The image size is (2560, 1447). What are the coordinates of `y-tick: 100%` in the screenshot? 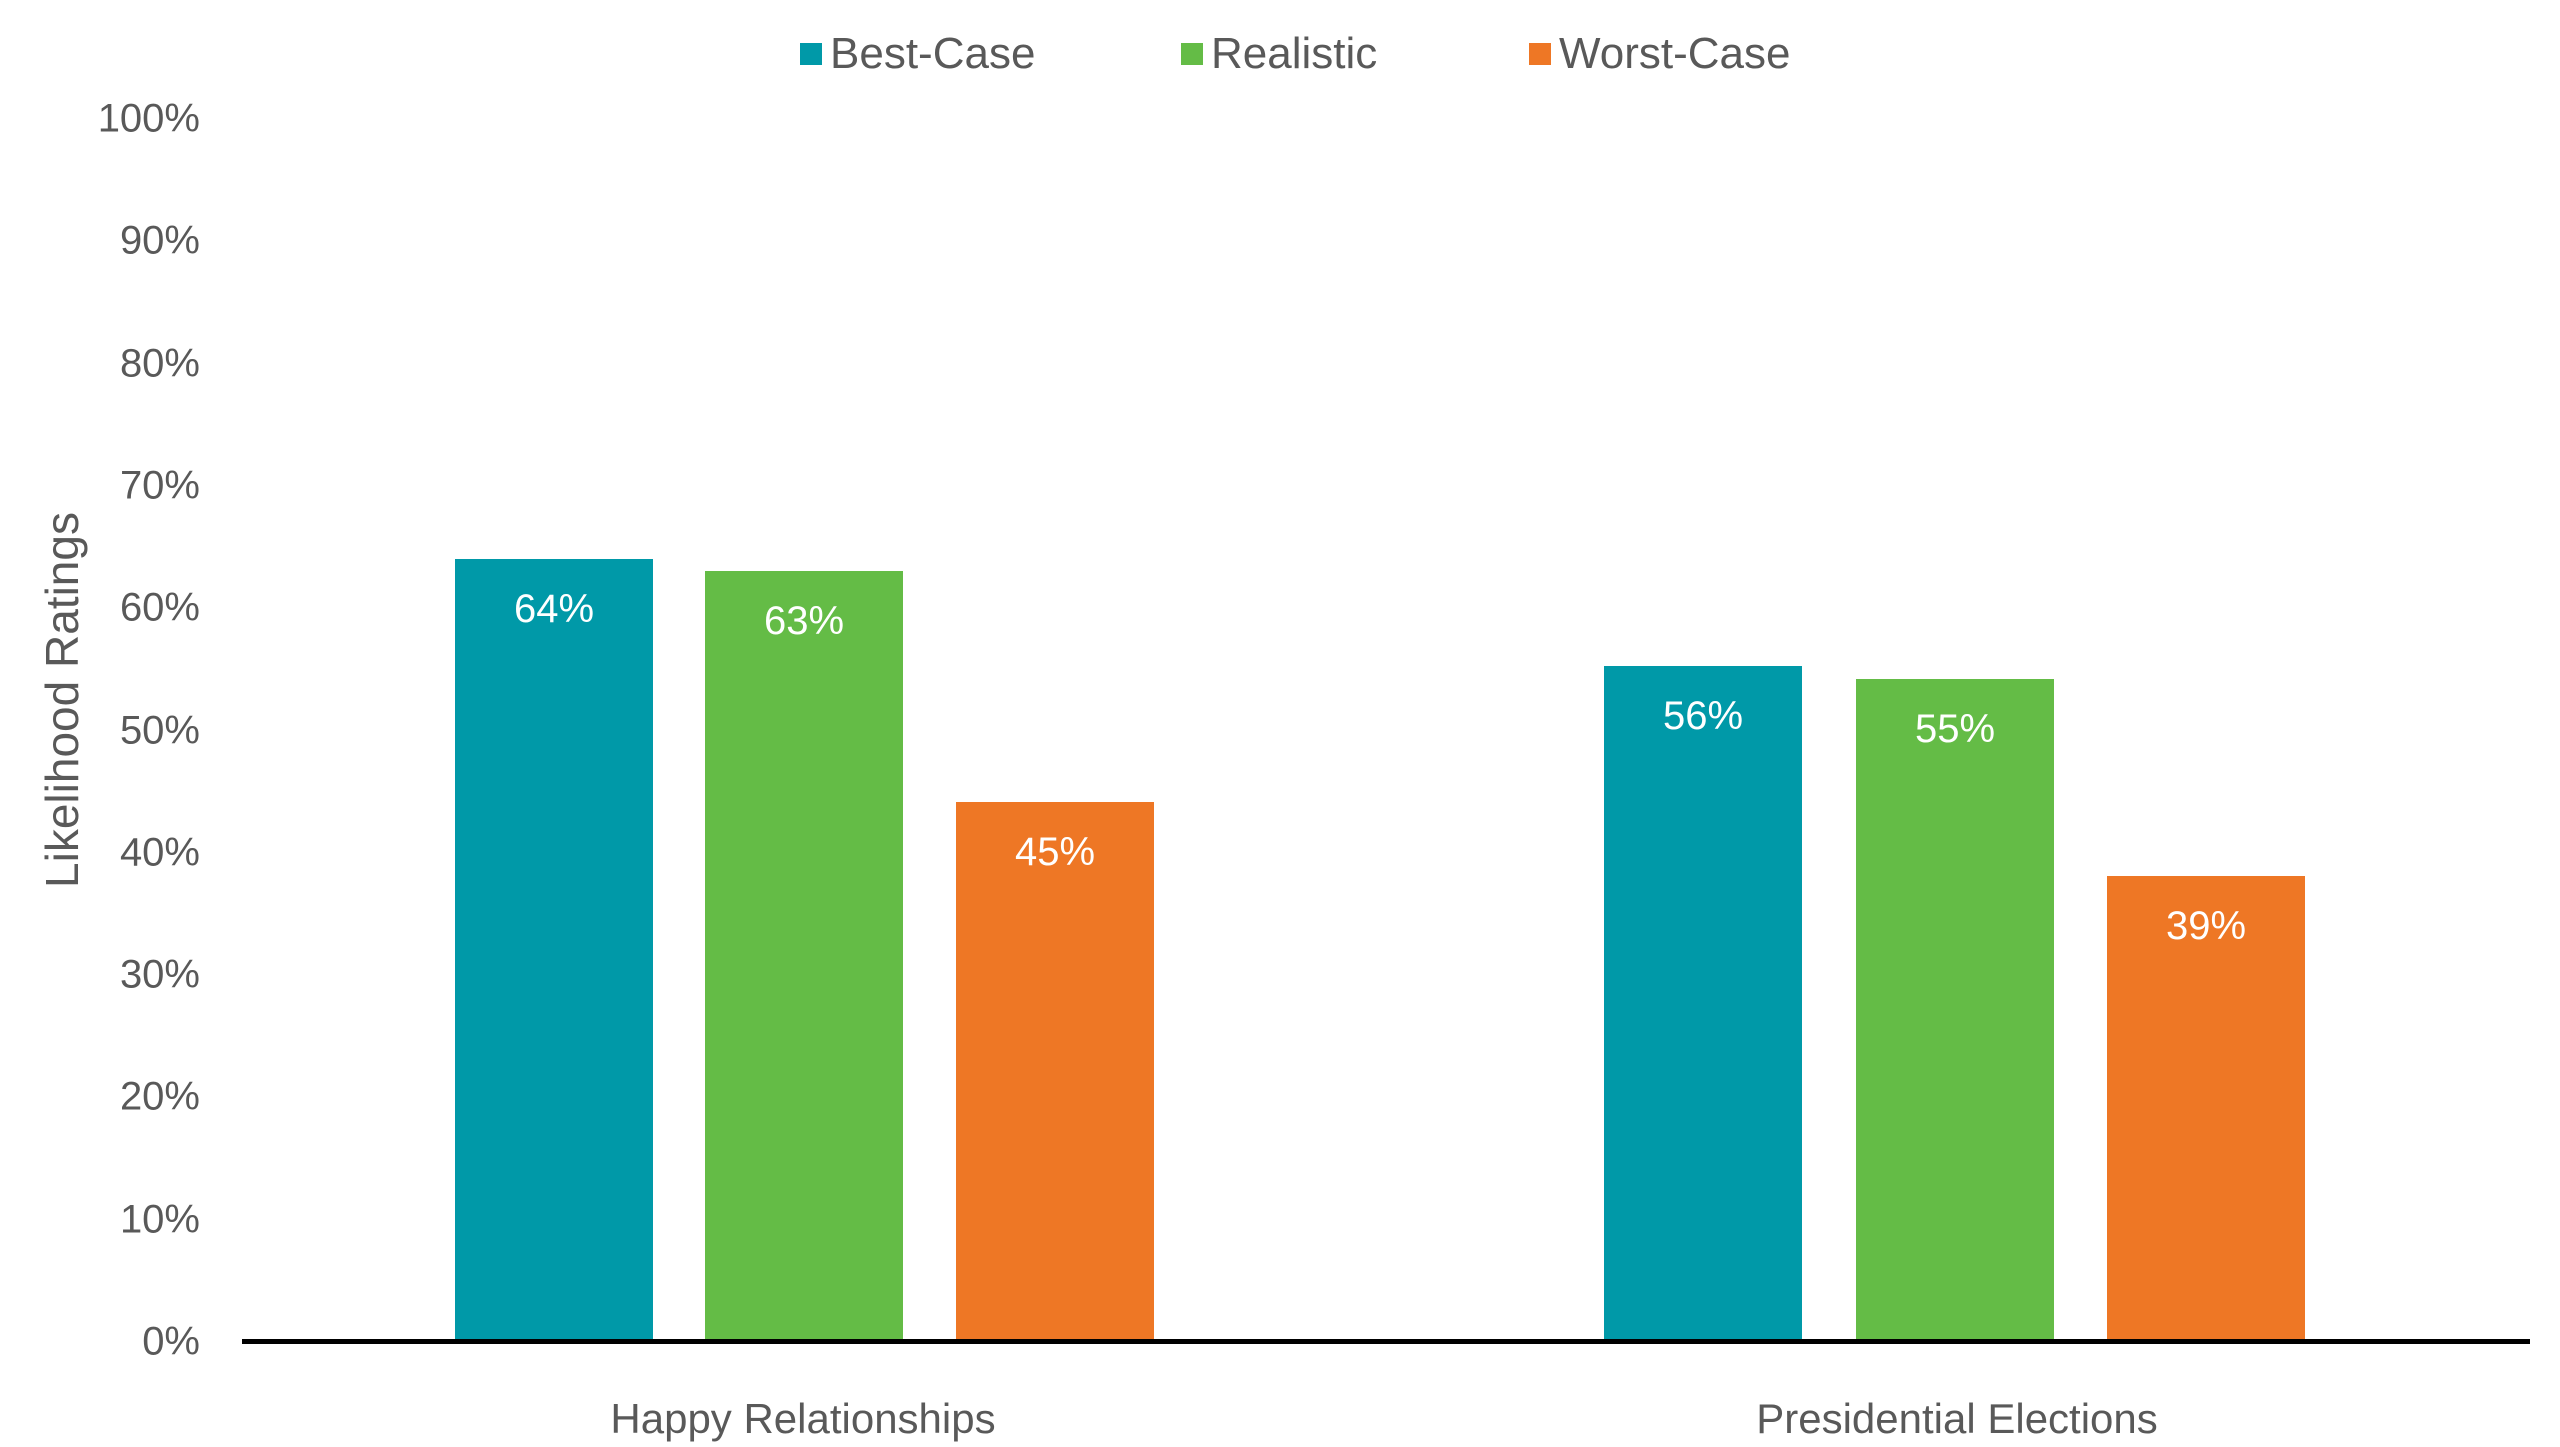 It's located at (148, 118).